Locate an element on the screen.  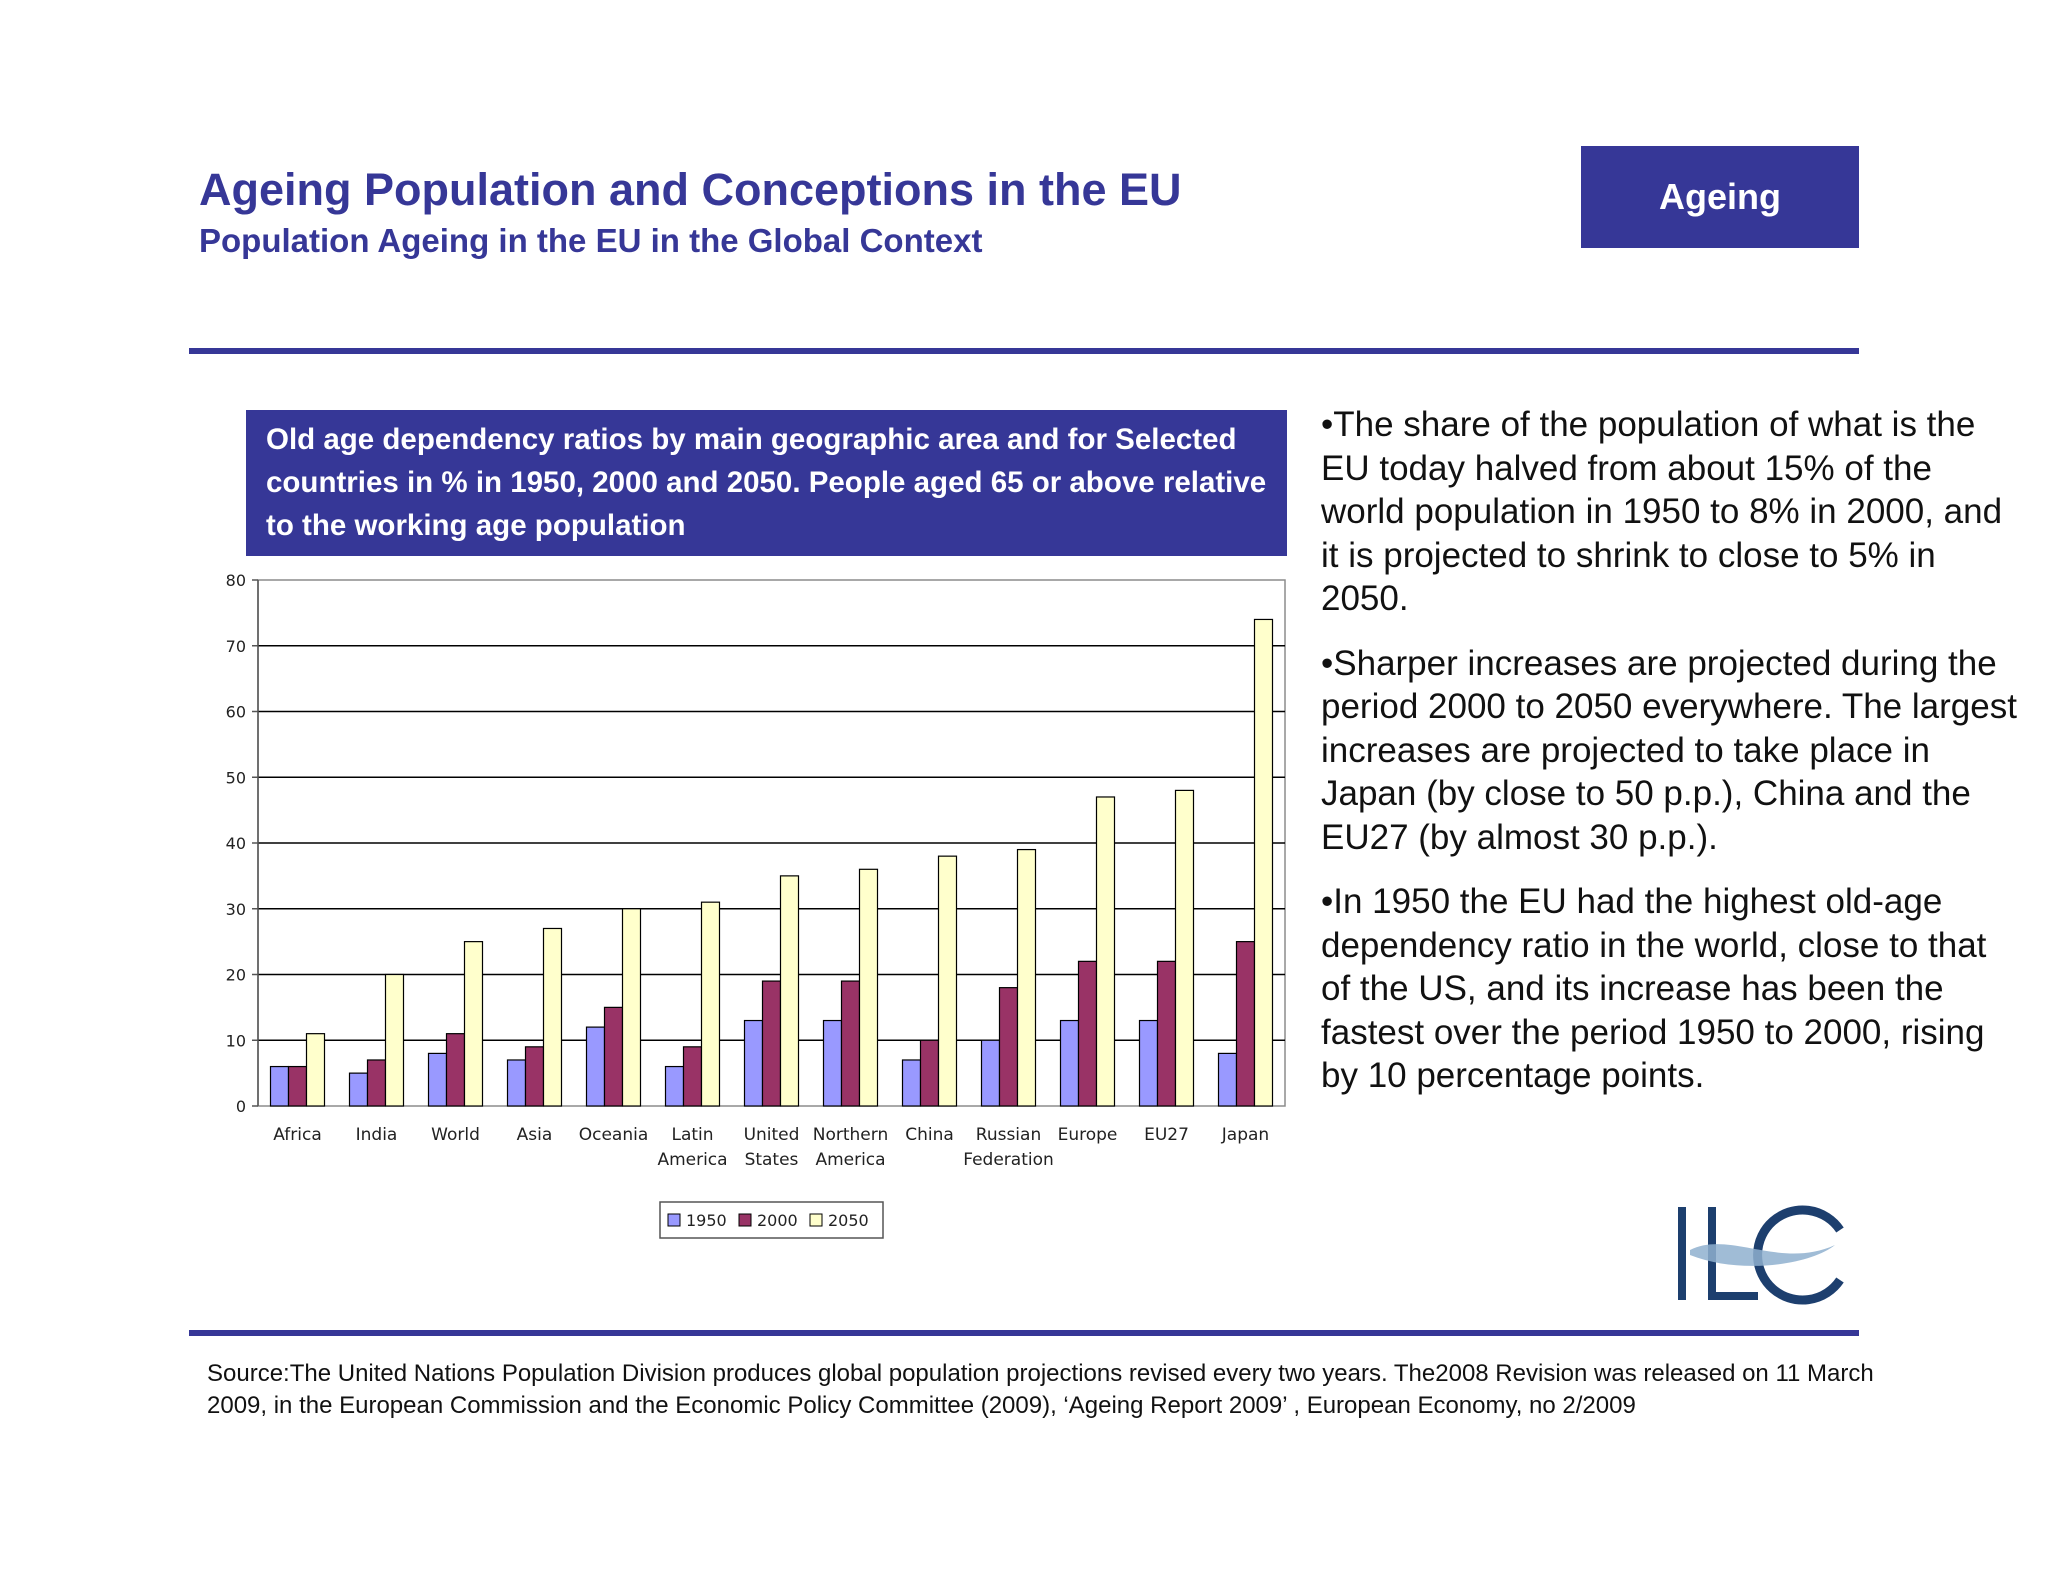
bottom-divider is located at coordinates (1024, 1333).